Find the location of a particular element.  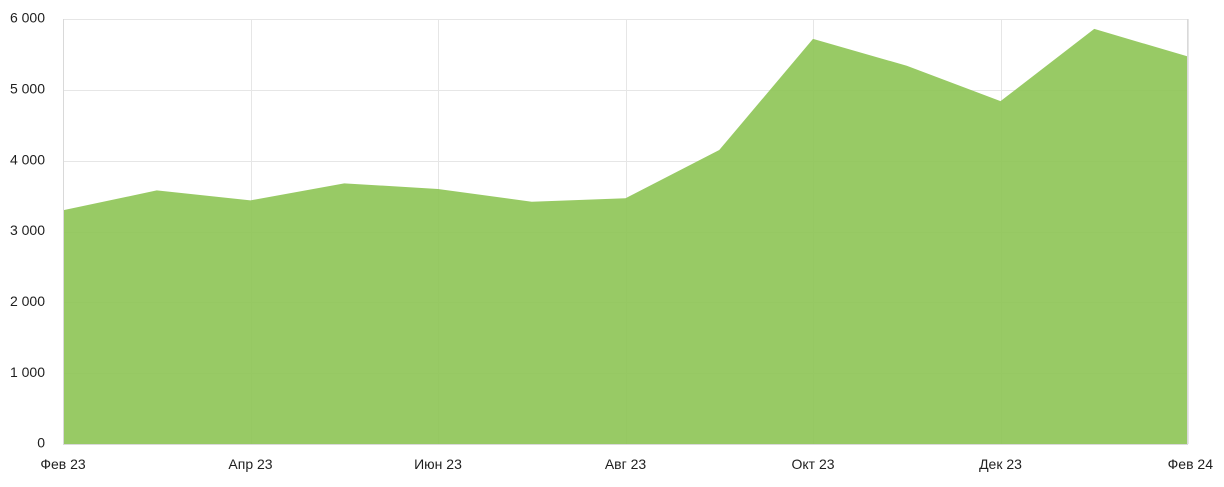

y-tick-label: 5 000 is located at coordinates (27, 89).